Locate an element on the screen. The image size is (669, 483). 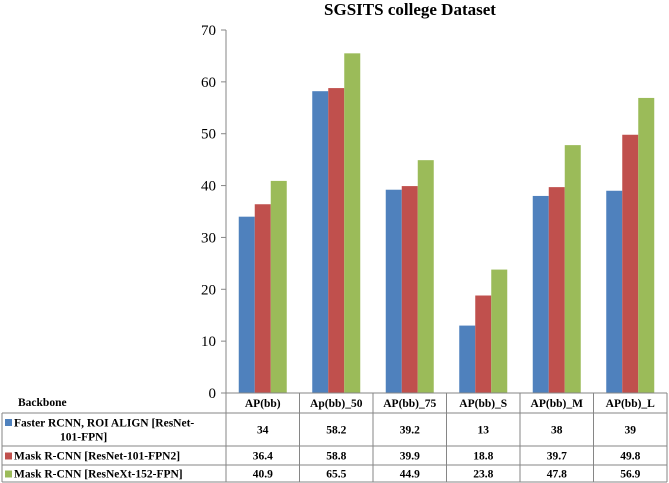
y-tick-label: 30 is located at coordinates (208, 238).